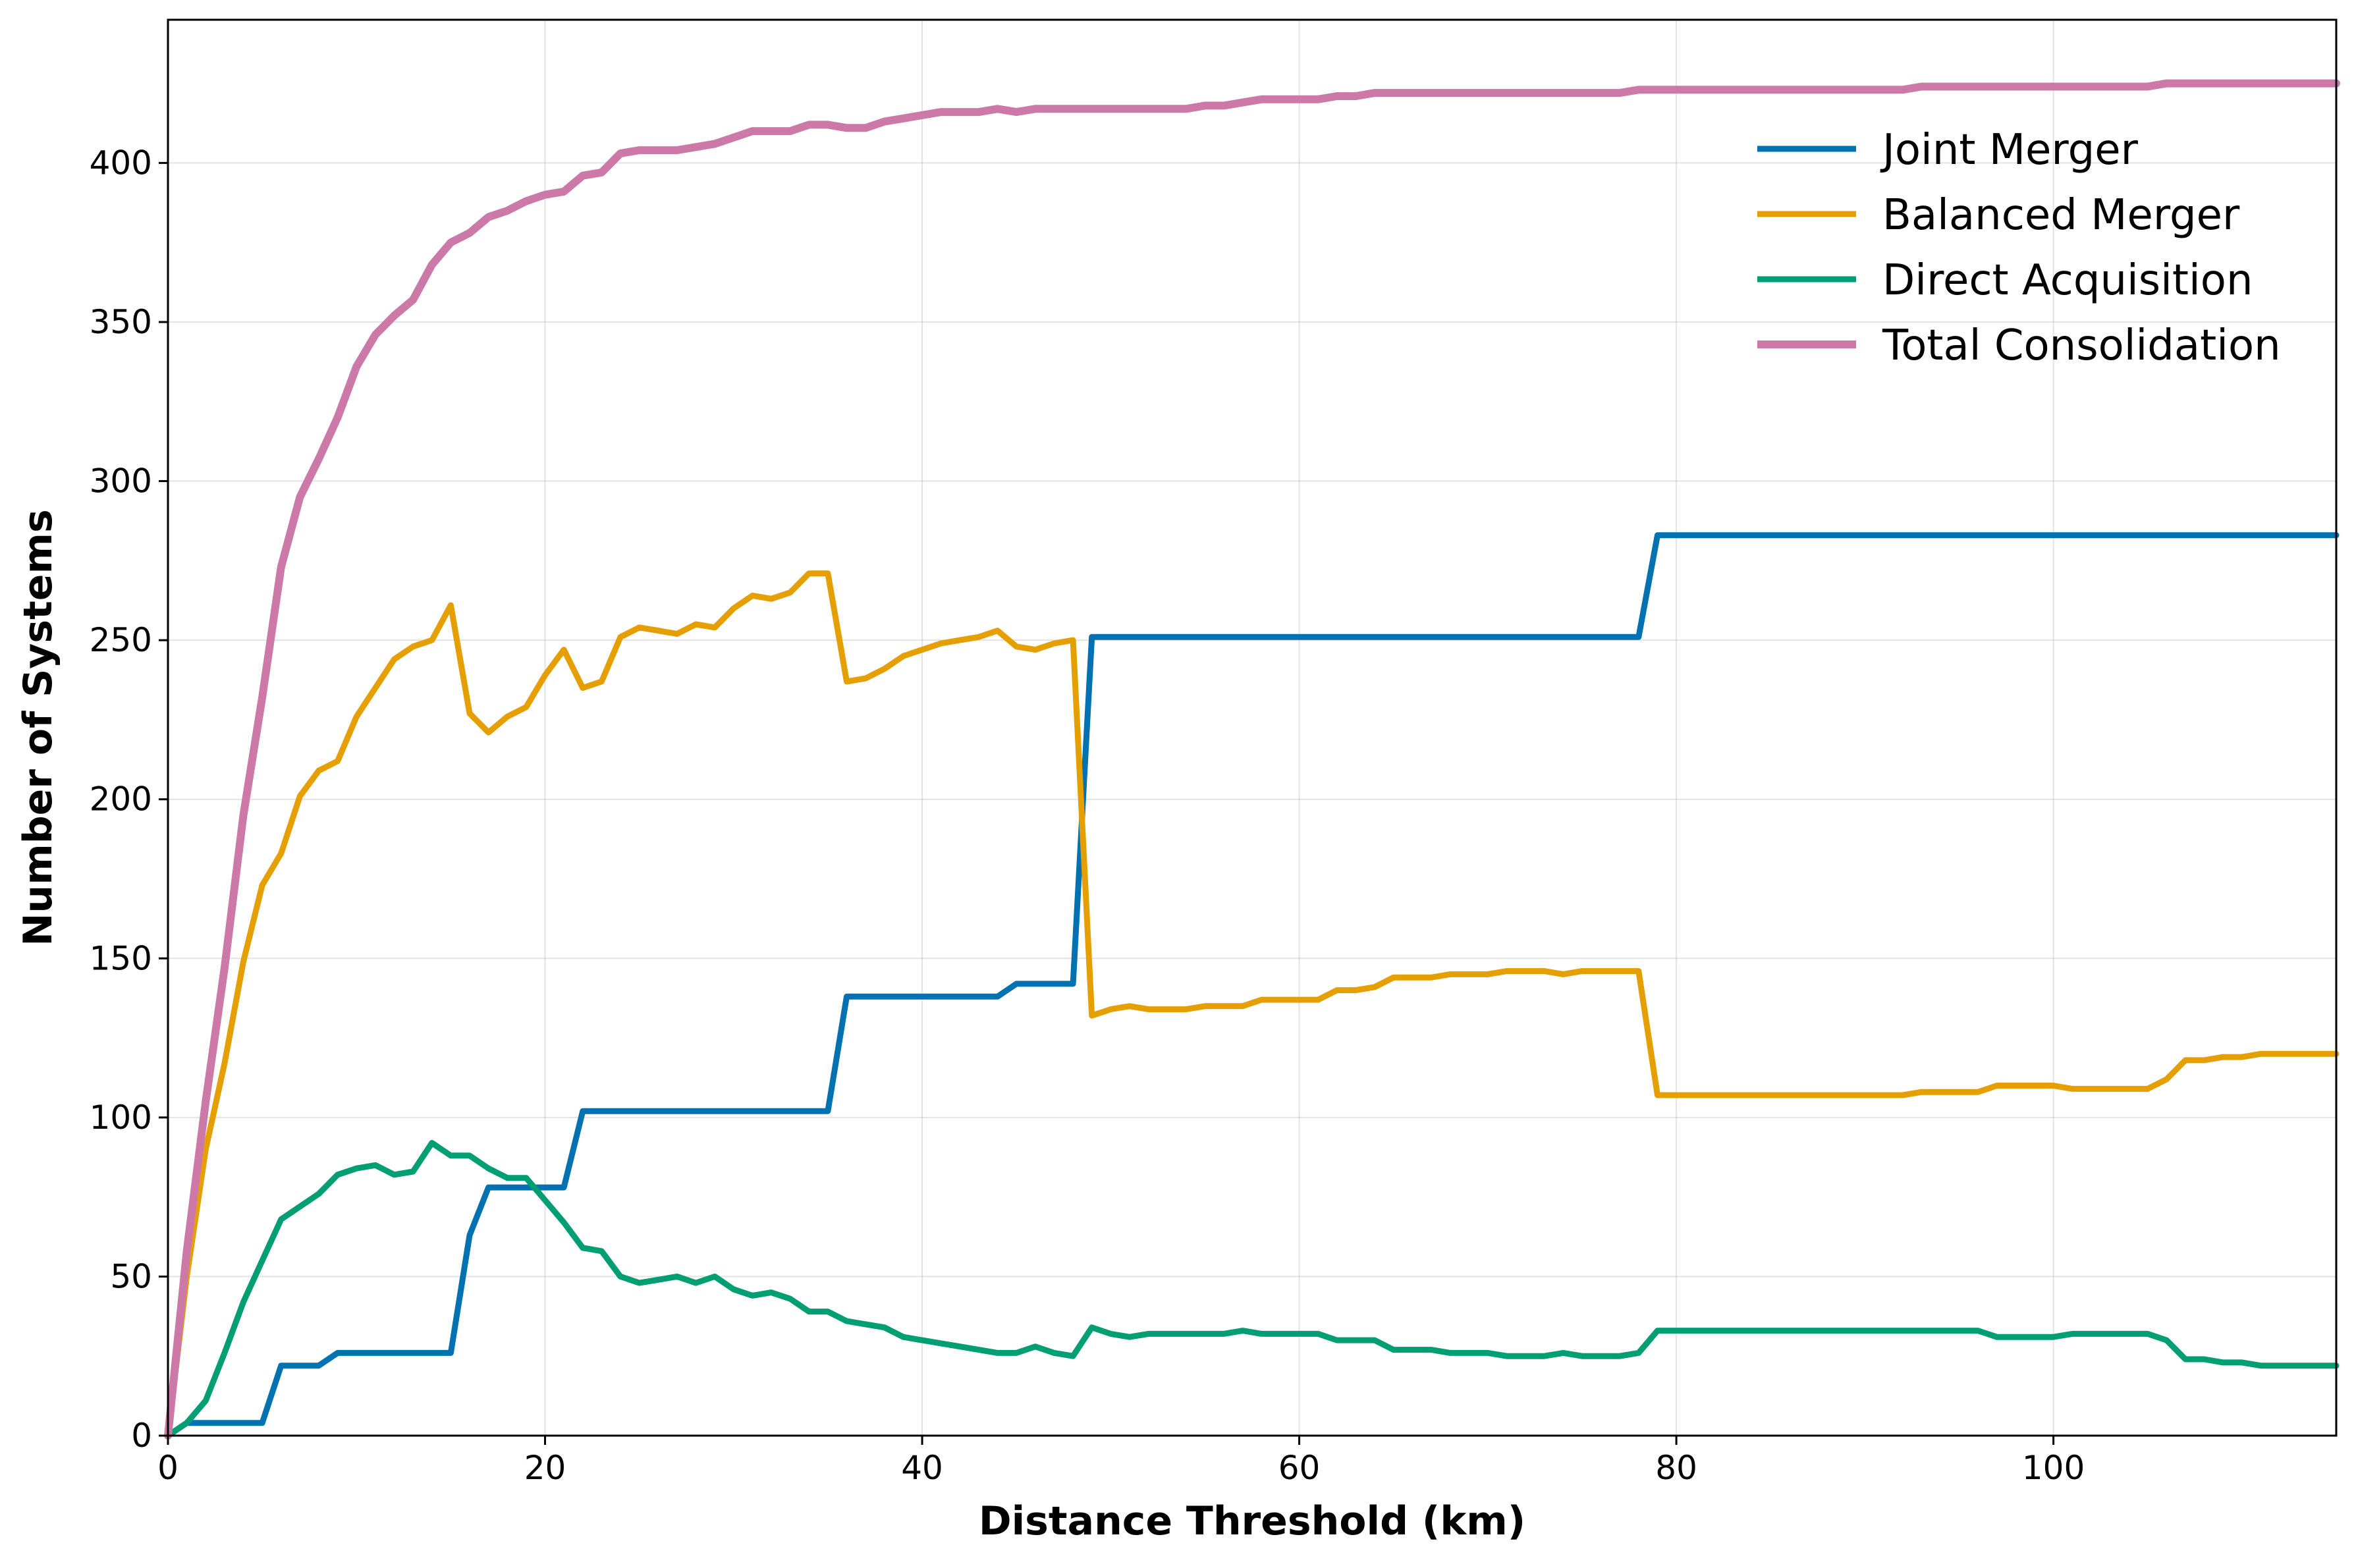  I want to click on x-tick-label: 60, so click(1299, 1468).